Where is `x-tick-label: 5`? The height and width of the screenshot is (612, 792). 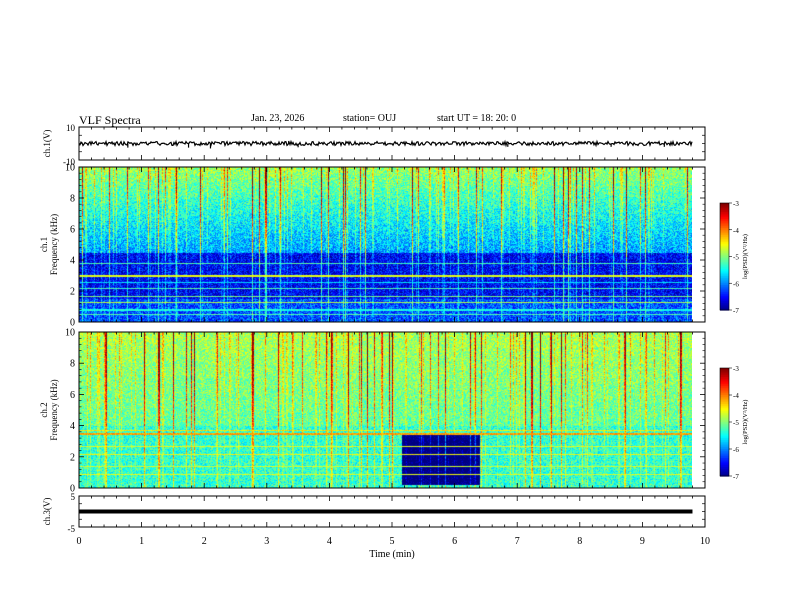 x-tick-label: 5 is located at coordinates (392, 541).